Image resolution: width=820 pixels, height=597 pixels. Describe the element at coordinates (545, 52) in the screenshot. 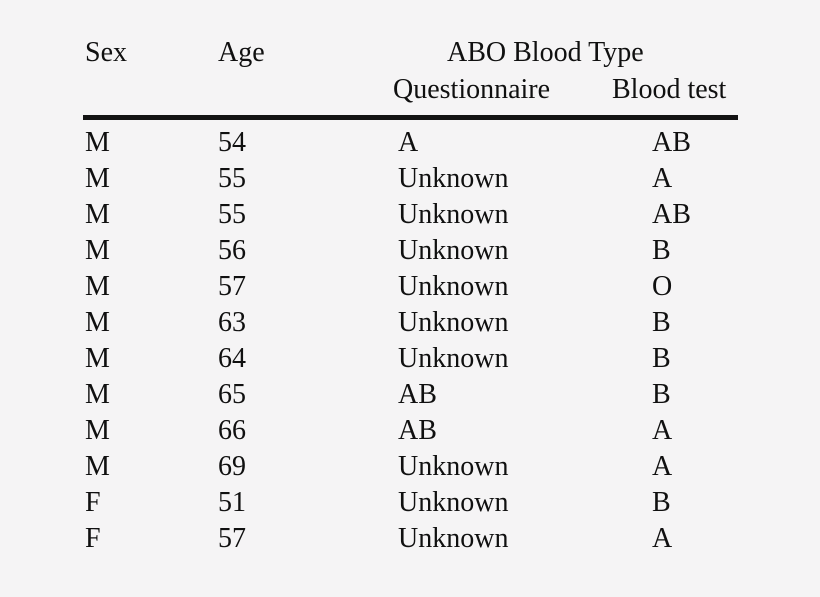

I see `column-group-header-abo-blood-type: ABO Blood Type` at that location.